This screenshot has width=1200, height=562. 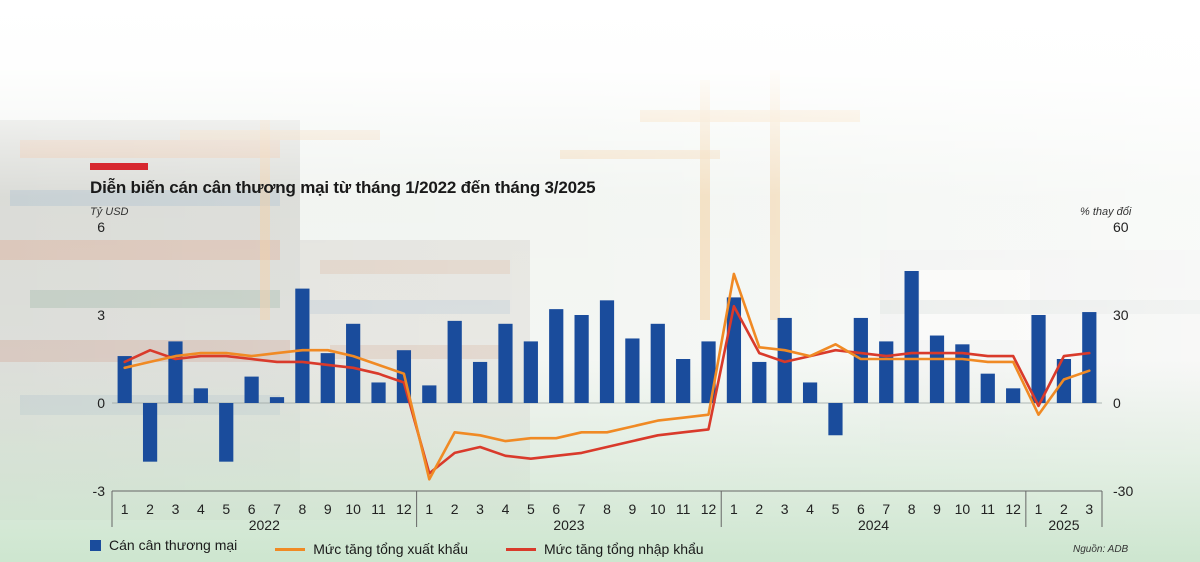 What do you see at coordinates (1101, 549) in the screenshot?
I see `source-note: Nguồn: ADB` at bounding box center [1101, 549].